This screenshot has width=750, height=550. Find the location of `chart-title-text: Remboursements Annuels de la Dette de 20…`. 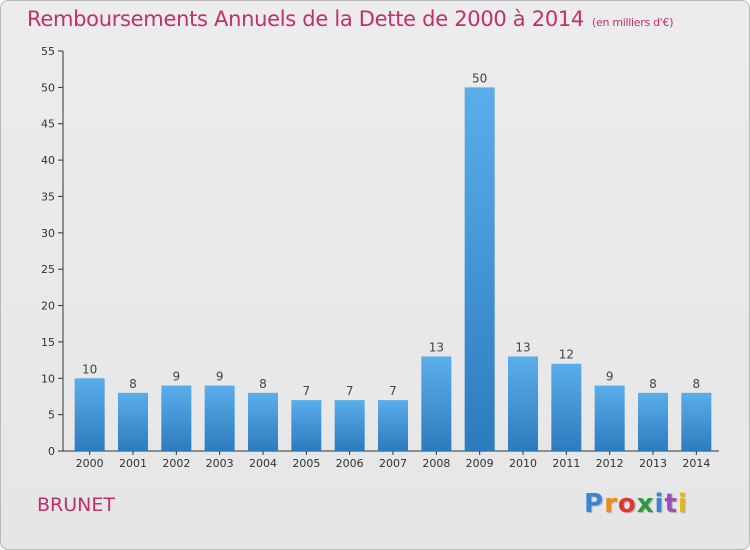

chart-title-text: Remboursements Annuels de la Dette de 20… is located at coordinates (305, 19).